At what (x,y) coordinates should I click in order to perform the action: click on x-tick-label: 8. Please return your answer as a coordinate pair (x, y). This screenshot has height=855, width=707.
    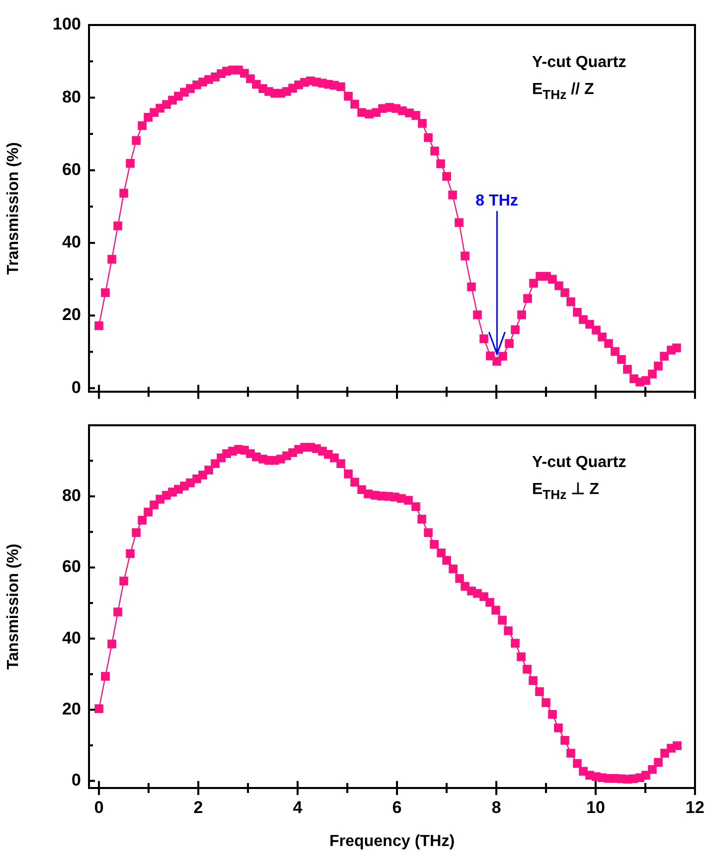
    Looking at the image, I should click on (497, 807).